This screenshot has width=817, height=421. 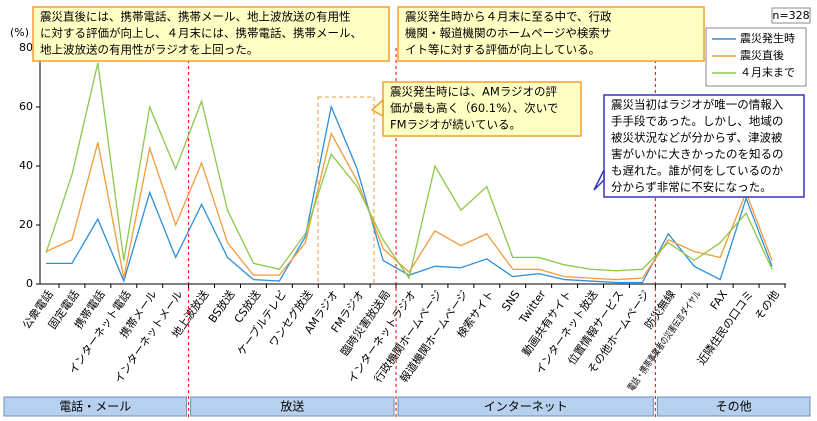 What do you see at coordinates (697, 105) in the screenshot?
I see `annotation-text: 震災当初はラジオが唯一の情報入` at bounding box center [697, 105].